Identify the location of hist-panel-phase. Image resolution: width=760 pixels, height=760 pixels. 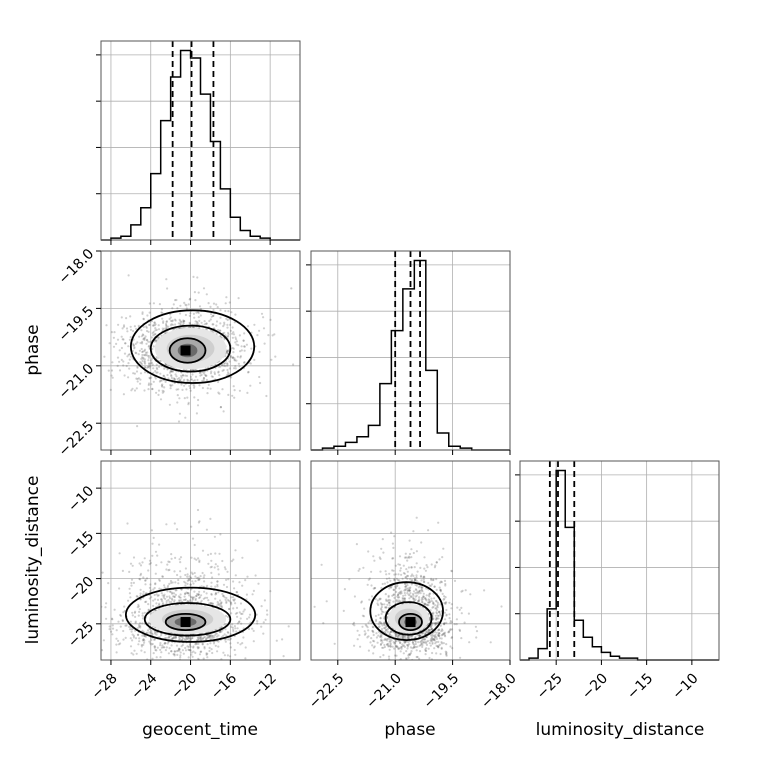
(408, 352).